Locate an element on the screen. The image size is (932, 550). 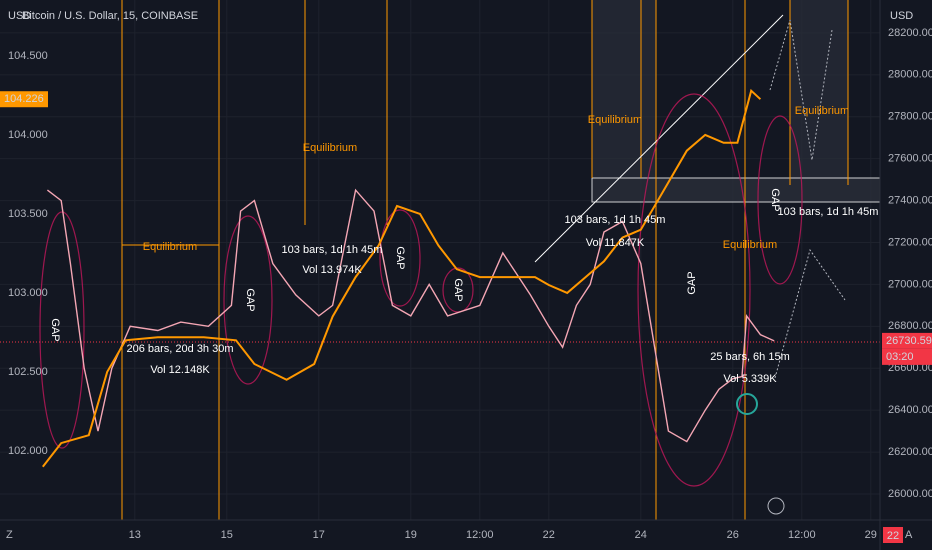
y2-tick-label: 26000.00 is located at coordinates (910, 494).